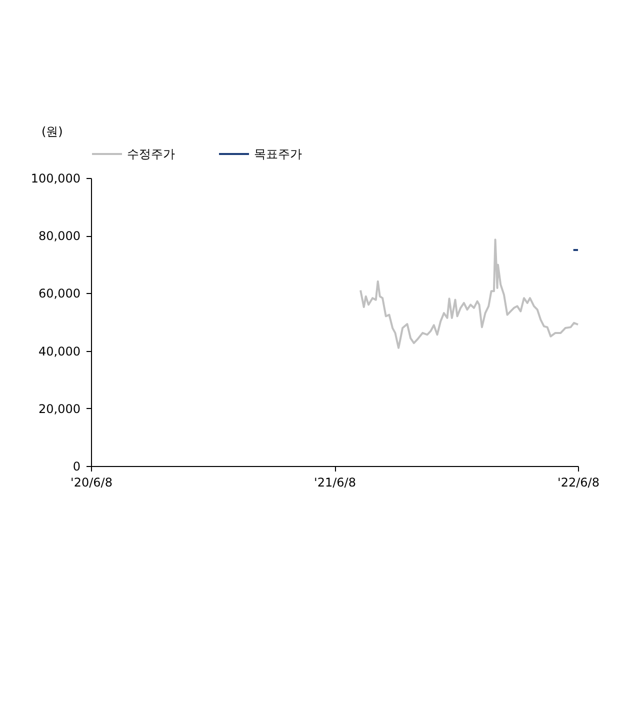  I want to click on y-tick-label: 20,000, so click(59, 409).